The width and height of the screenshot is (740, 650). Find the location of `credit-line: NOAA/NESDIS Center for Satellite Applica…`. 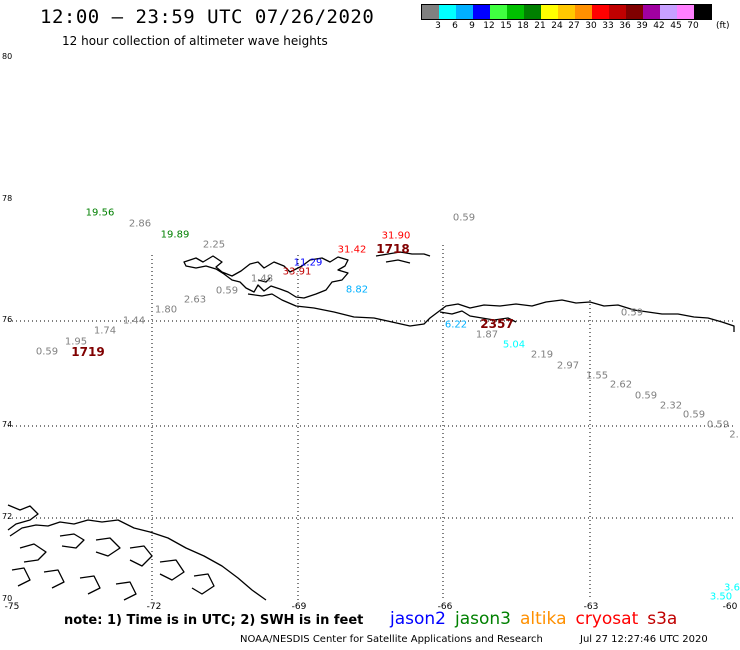

credit-line: NOAA/NESDIS Center for Satellite Applica… is located at coordinates (391, 639).